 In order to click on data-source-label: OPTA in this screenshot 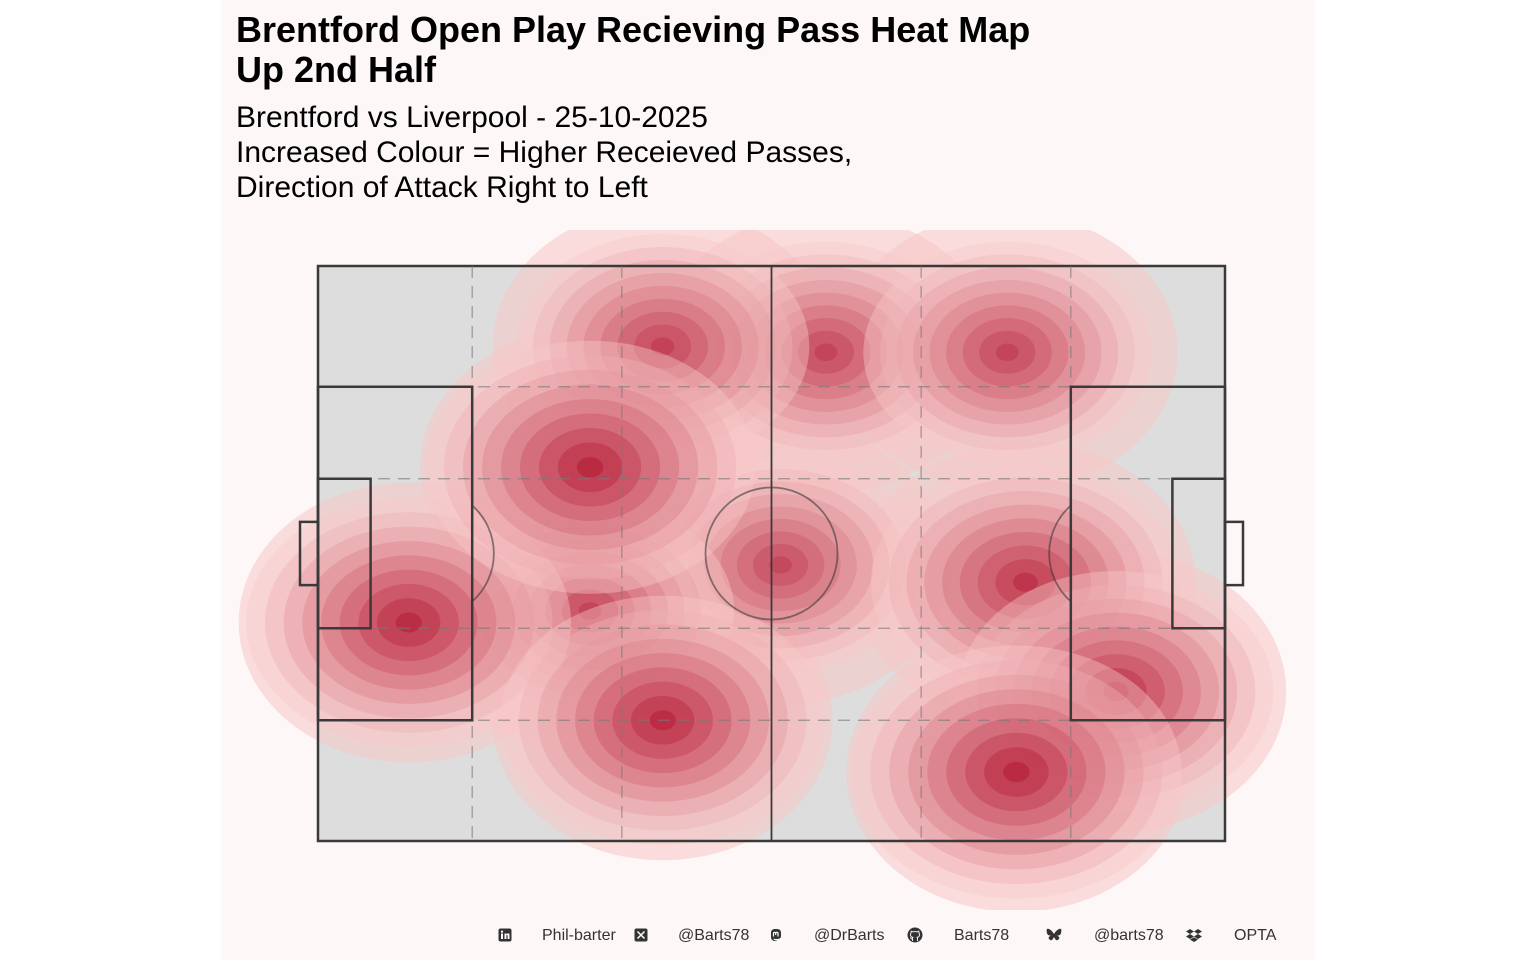, I will do `click(1255, 935)`.